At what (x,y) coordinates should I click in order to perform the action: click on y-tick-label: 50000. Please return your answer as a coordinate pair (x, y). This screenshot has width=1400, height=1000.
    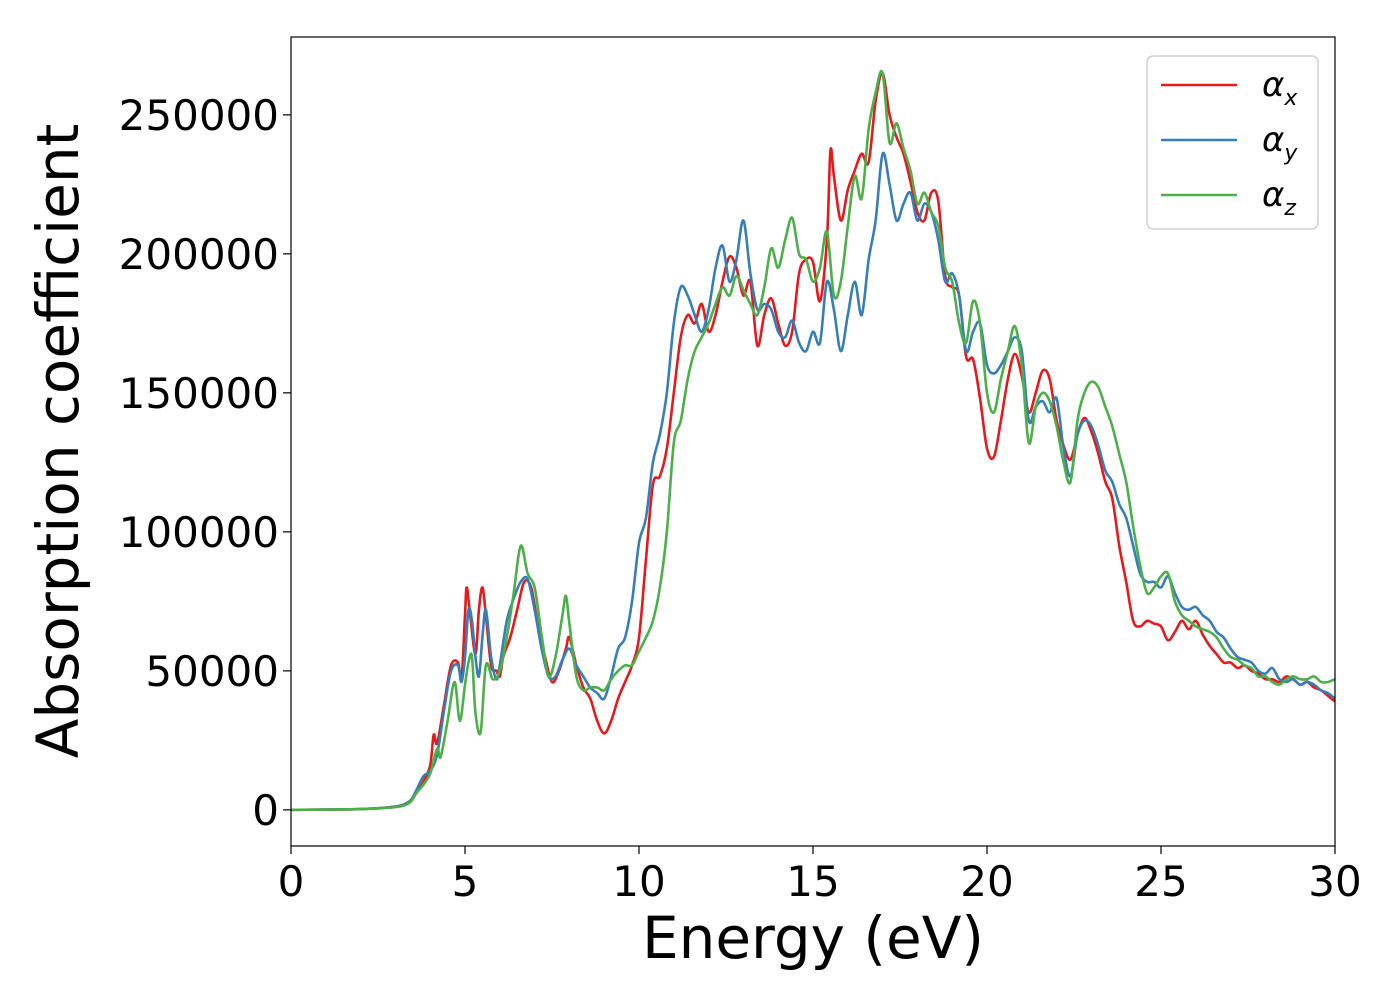
    Looking at the image, I should click on (212, 671).